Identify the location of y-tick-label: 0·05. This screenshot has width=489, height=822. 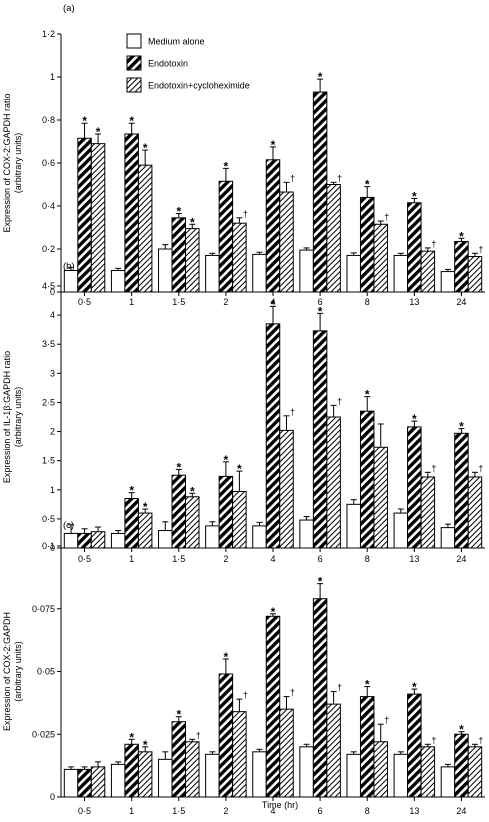
(46, 672).